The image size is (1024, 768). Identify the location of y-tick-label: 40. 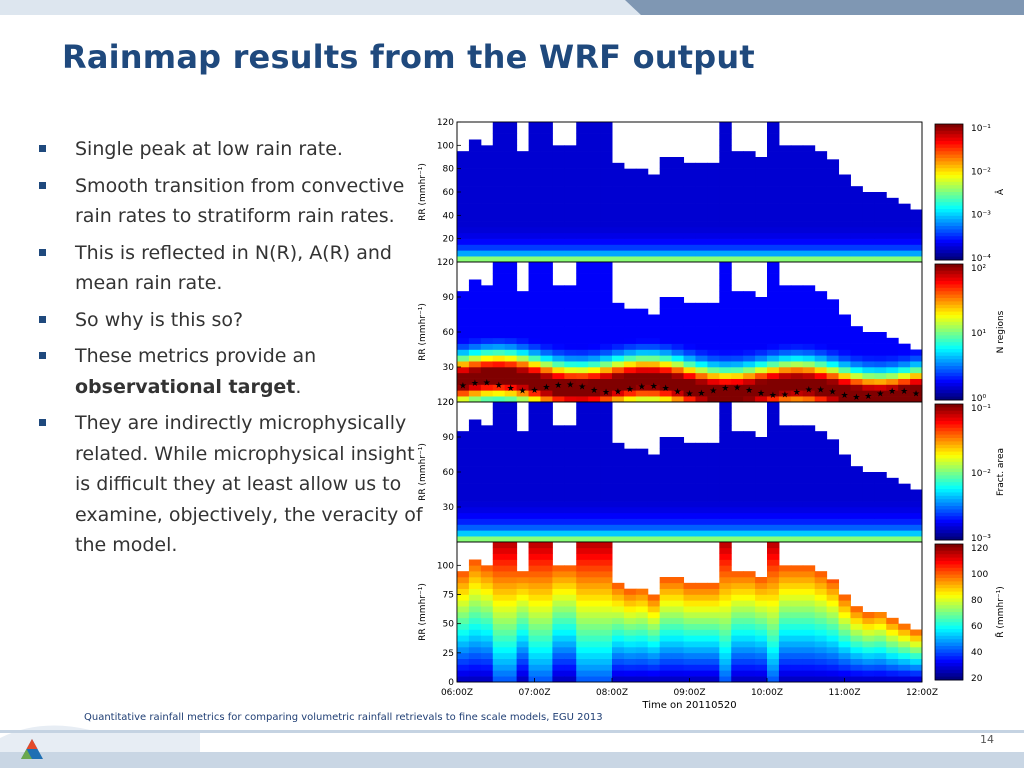
(449, 216).